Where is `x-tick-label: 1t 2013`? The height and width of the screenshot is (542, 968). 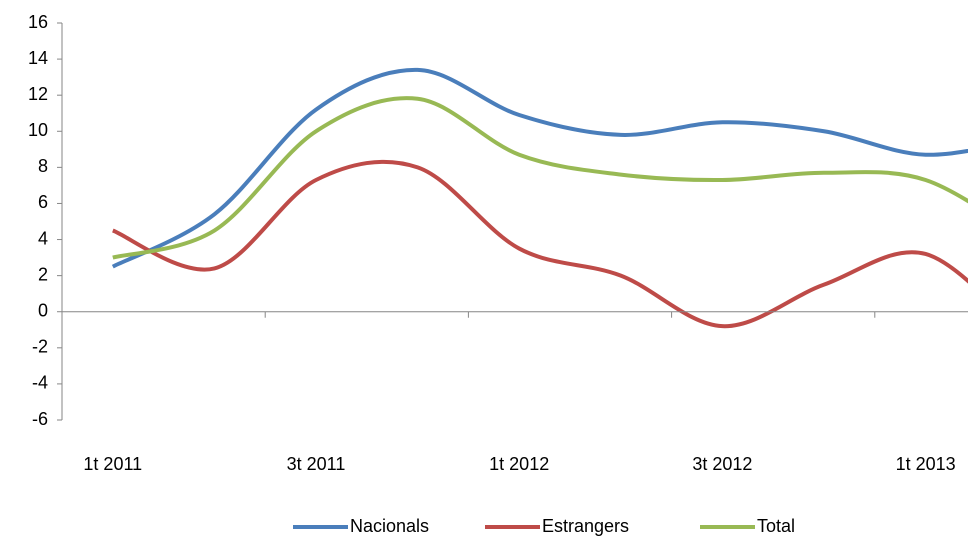
x-tick-label: 1t 2013 is located at coordinates (926, 464).